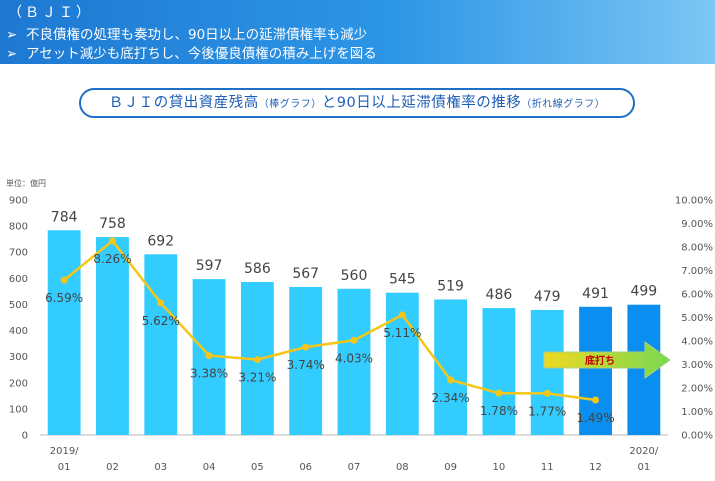  What do you see at coordinates (354, 276) in the screenshot?
I see `bar-value-label: 560` at bounding box center [354, 276].